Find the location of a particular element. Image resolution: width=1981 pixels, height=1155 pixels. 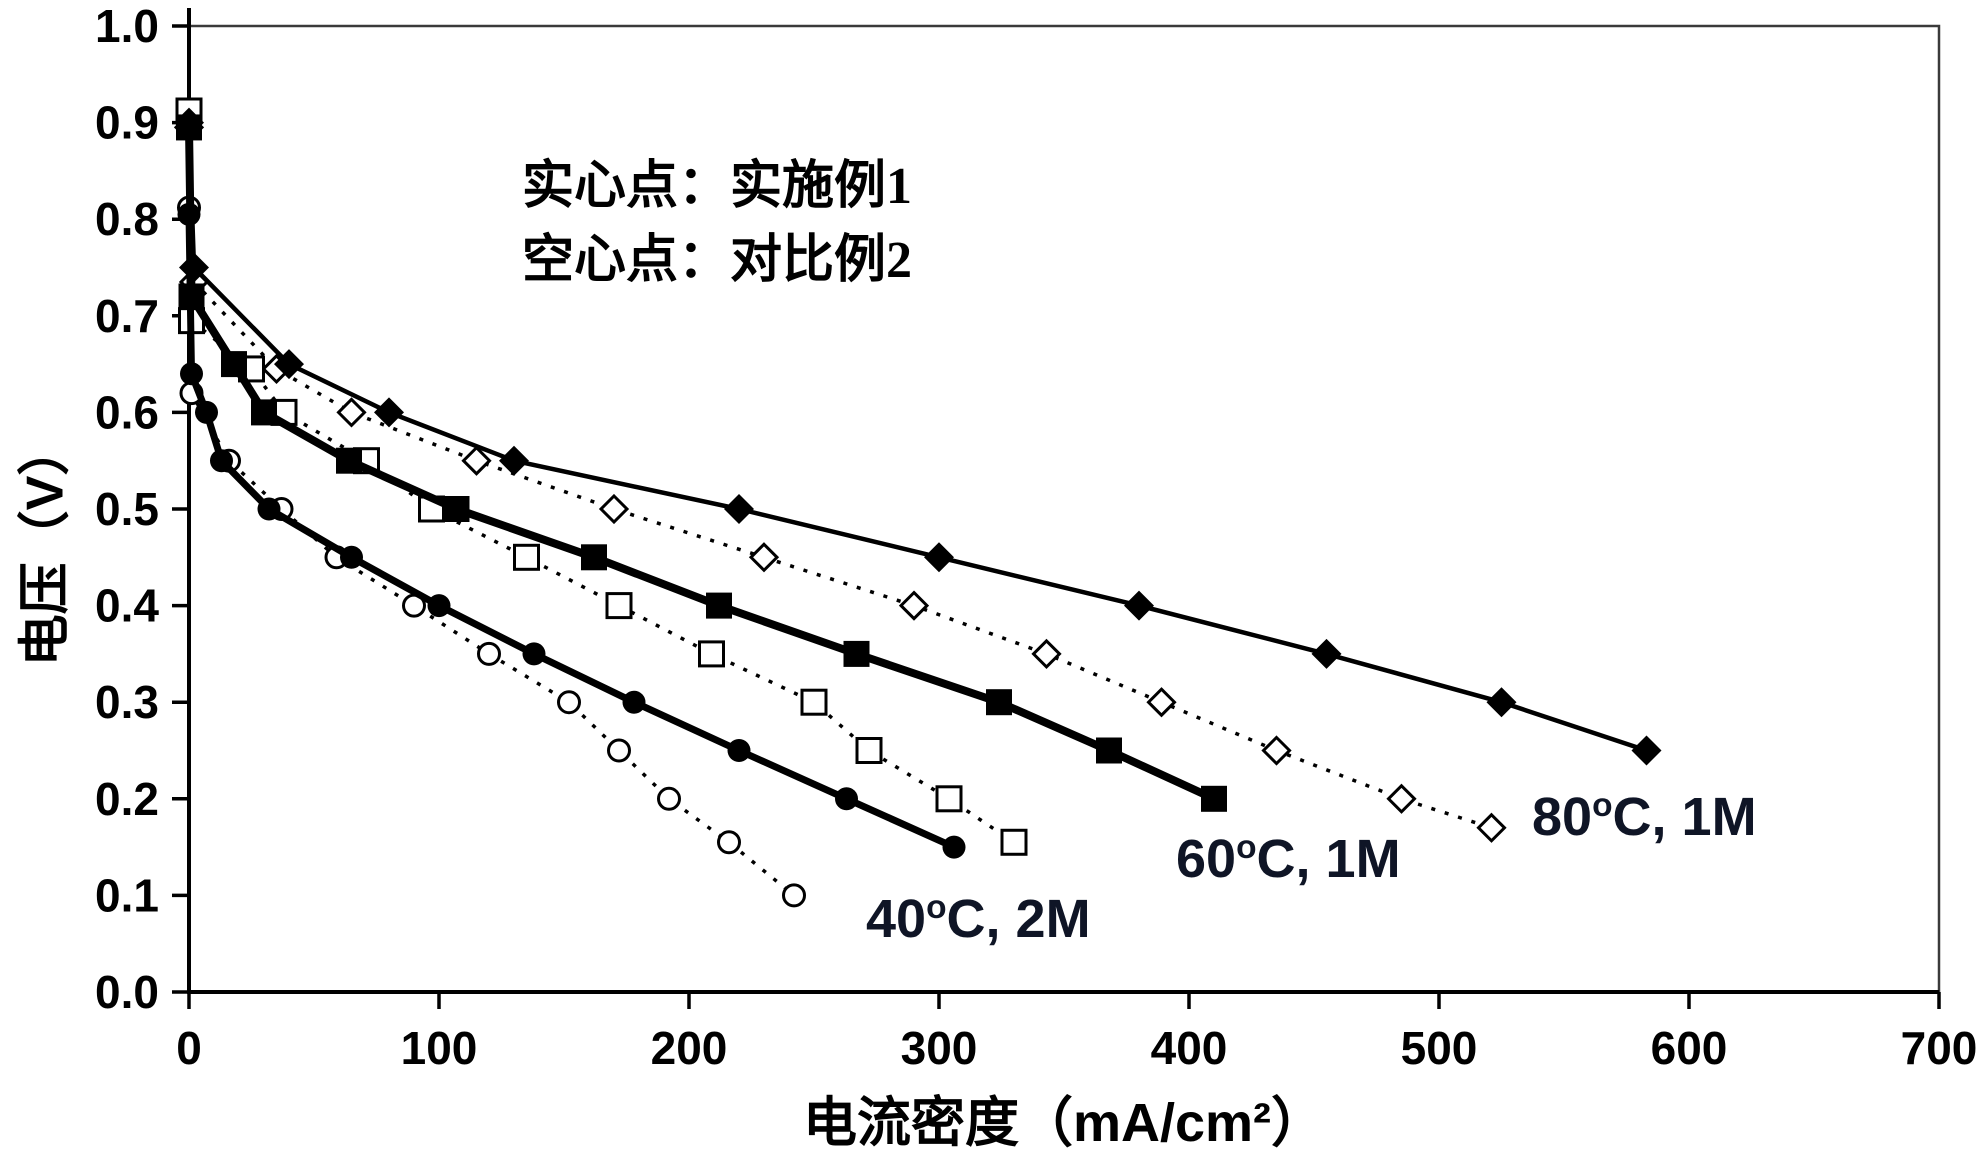

y-tick-label: 0.6 is located at coordinates (127, 412).